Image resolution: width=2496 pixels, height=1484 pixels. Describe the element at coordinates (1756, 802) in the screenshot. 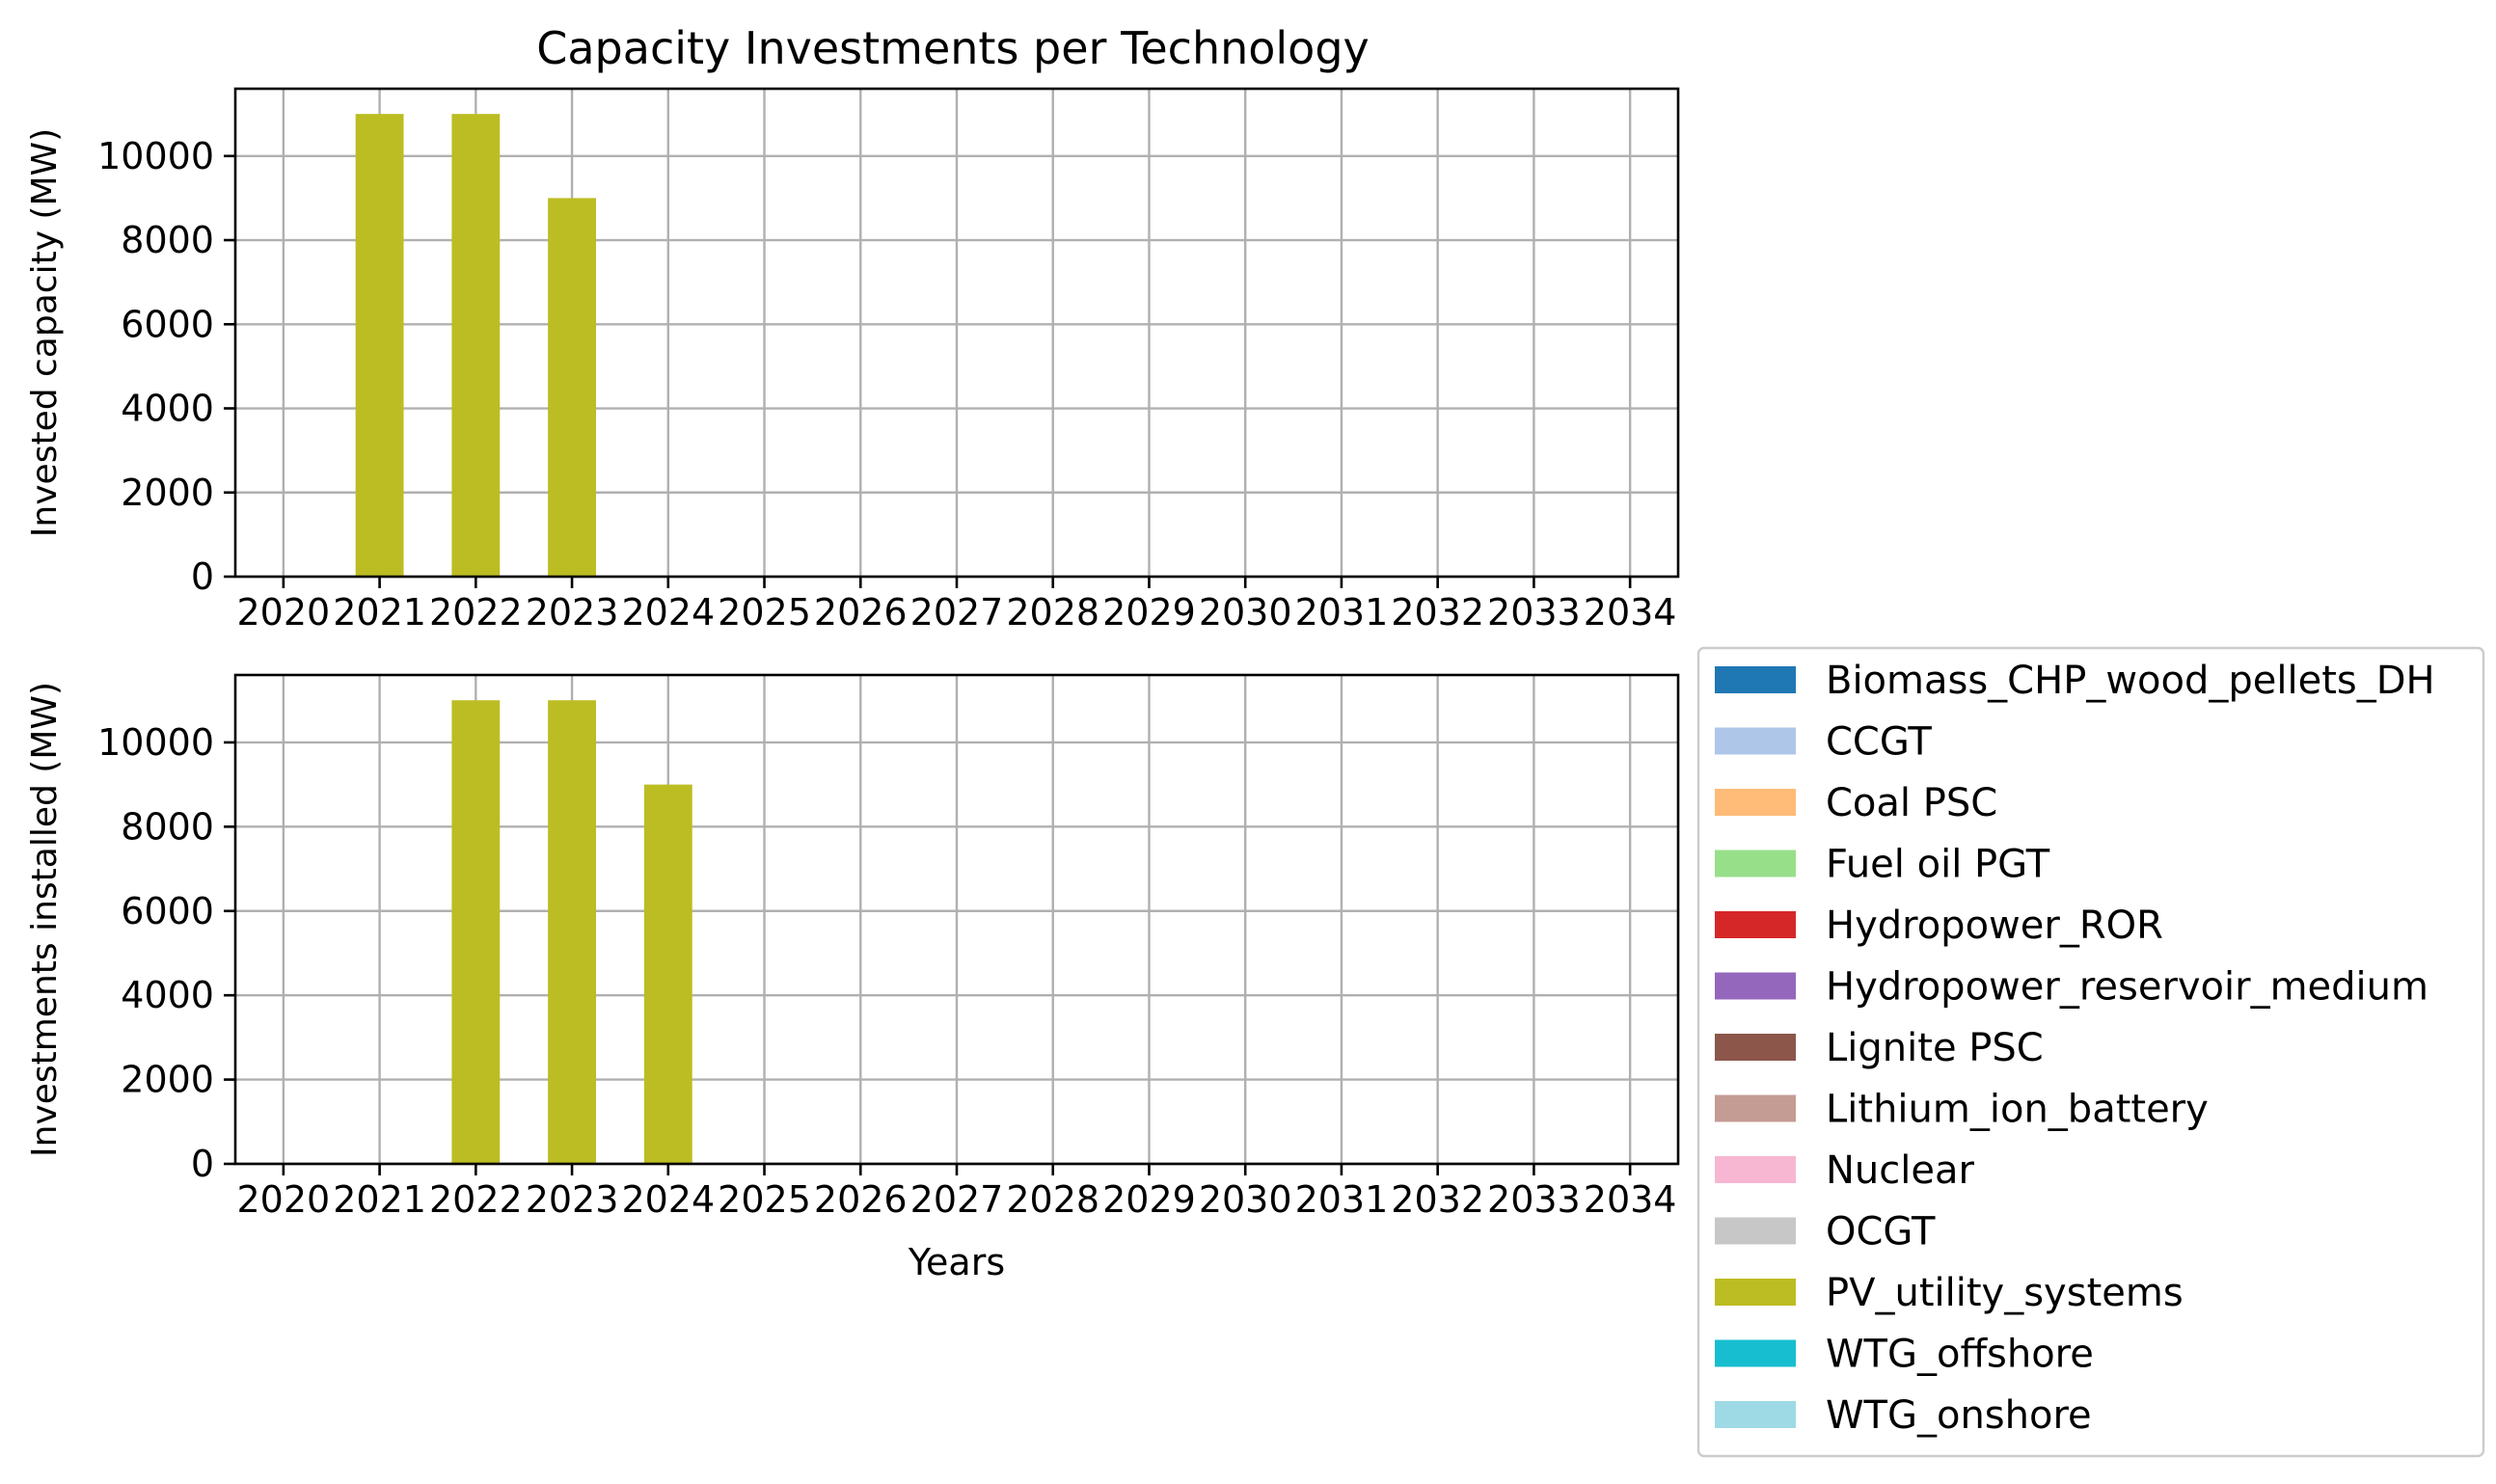

I see `legend-swatch-Coal PSC` at that location.